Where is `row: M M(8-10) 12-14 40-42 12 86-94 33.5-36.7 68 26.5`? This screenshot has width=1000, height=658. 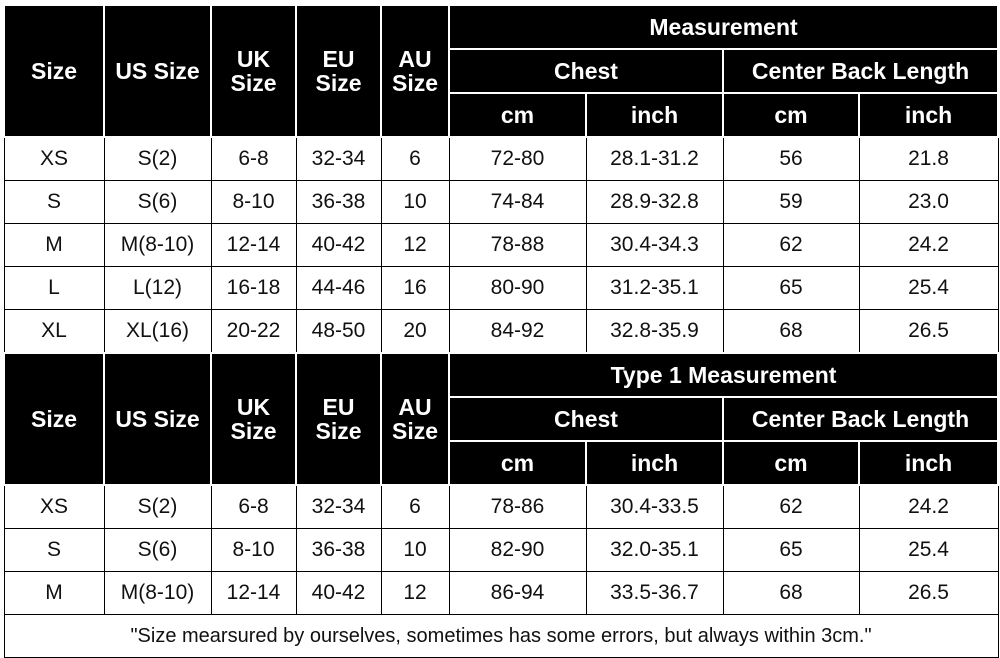 row: M M(8-10) 12-14 40-42 12 86-94 33.5-36.7 68 26.5 is located at coordinates (501, 593).